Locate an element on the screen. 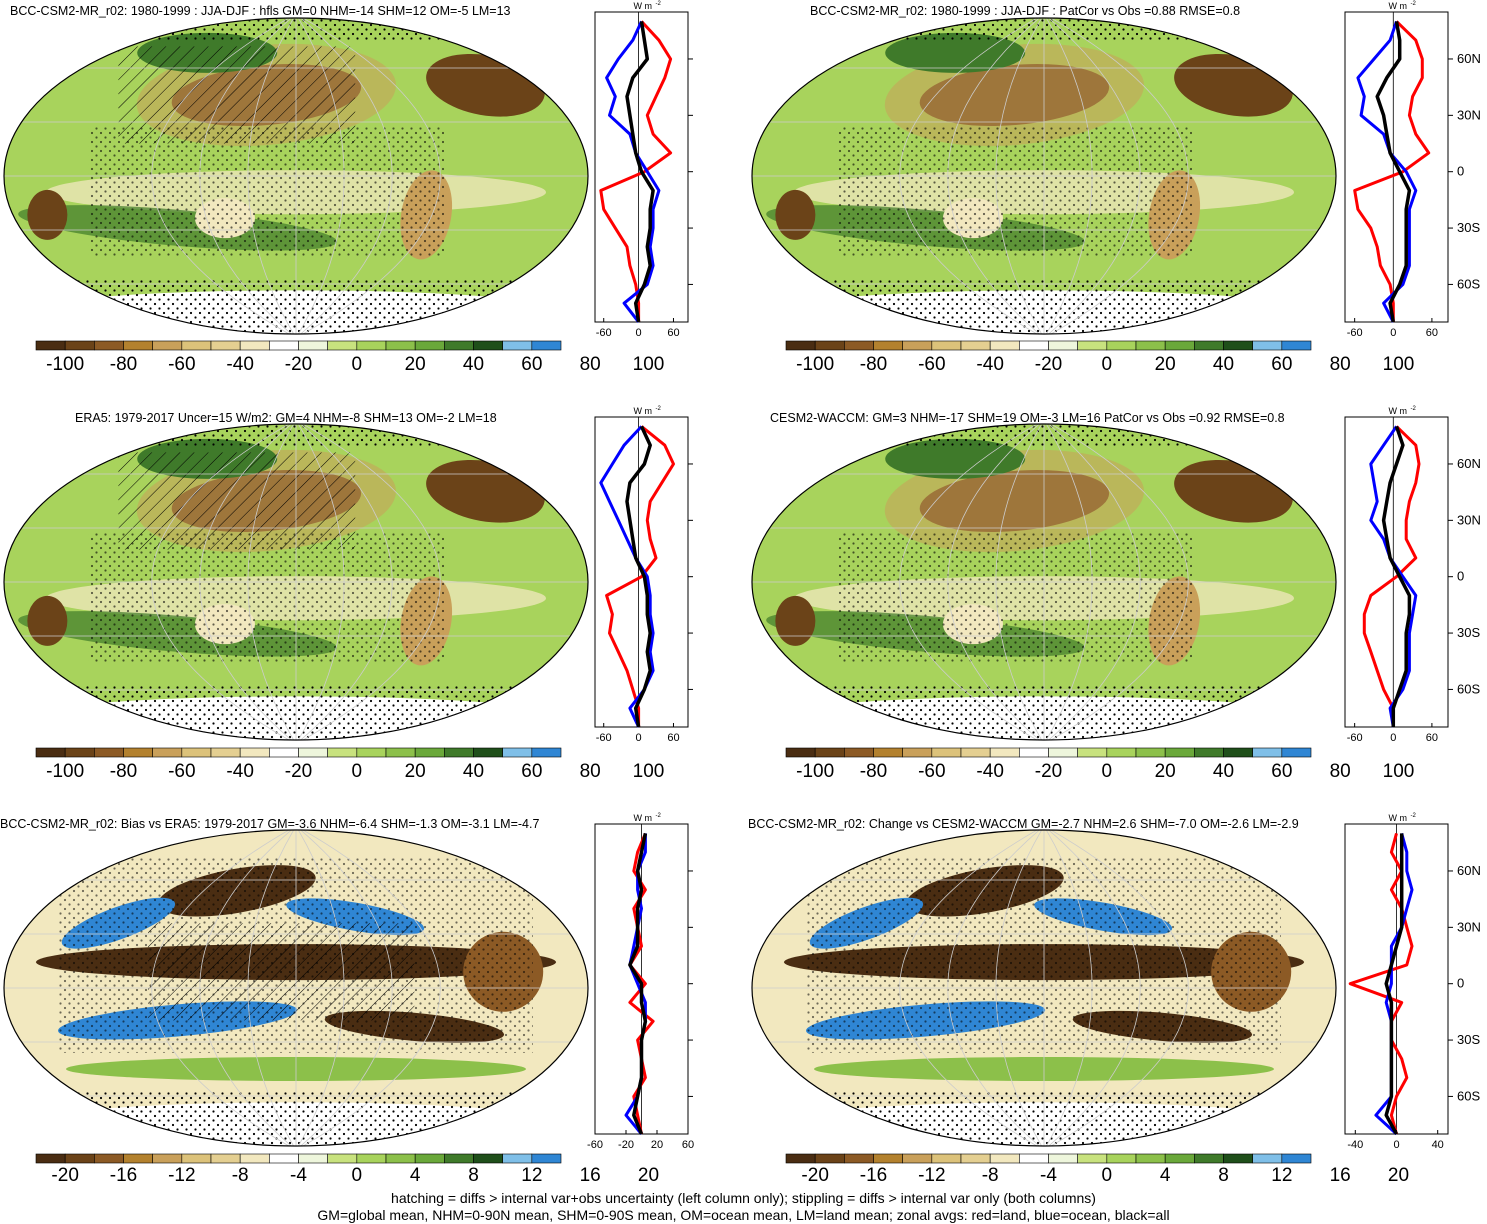  colorbar-label: 8 is located at coordinates (473, 1175).